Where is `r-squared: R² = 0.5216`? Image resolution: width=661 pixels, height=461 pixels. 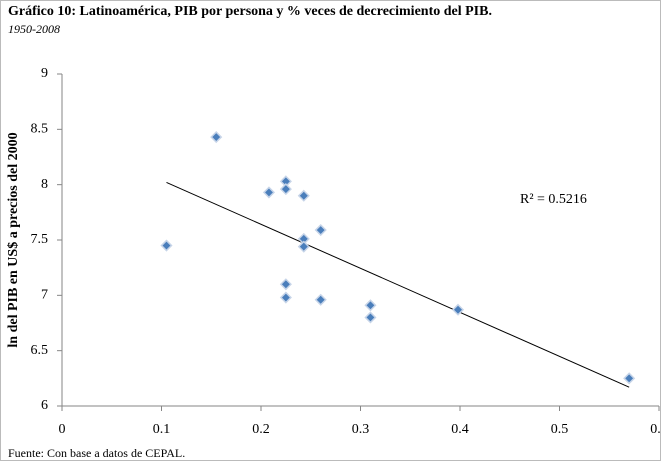 r-squared: R² = 0.5216 is located at coordinates (553, 199).